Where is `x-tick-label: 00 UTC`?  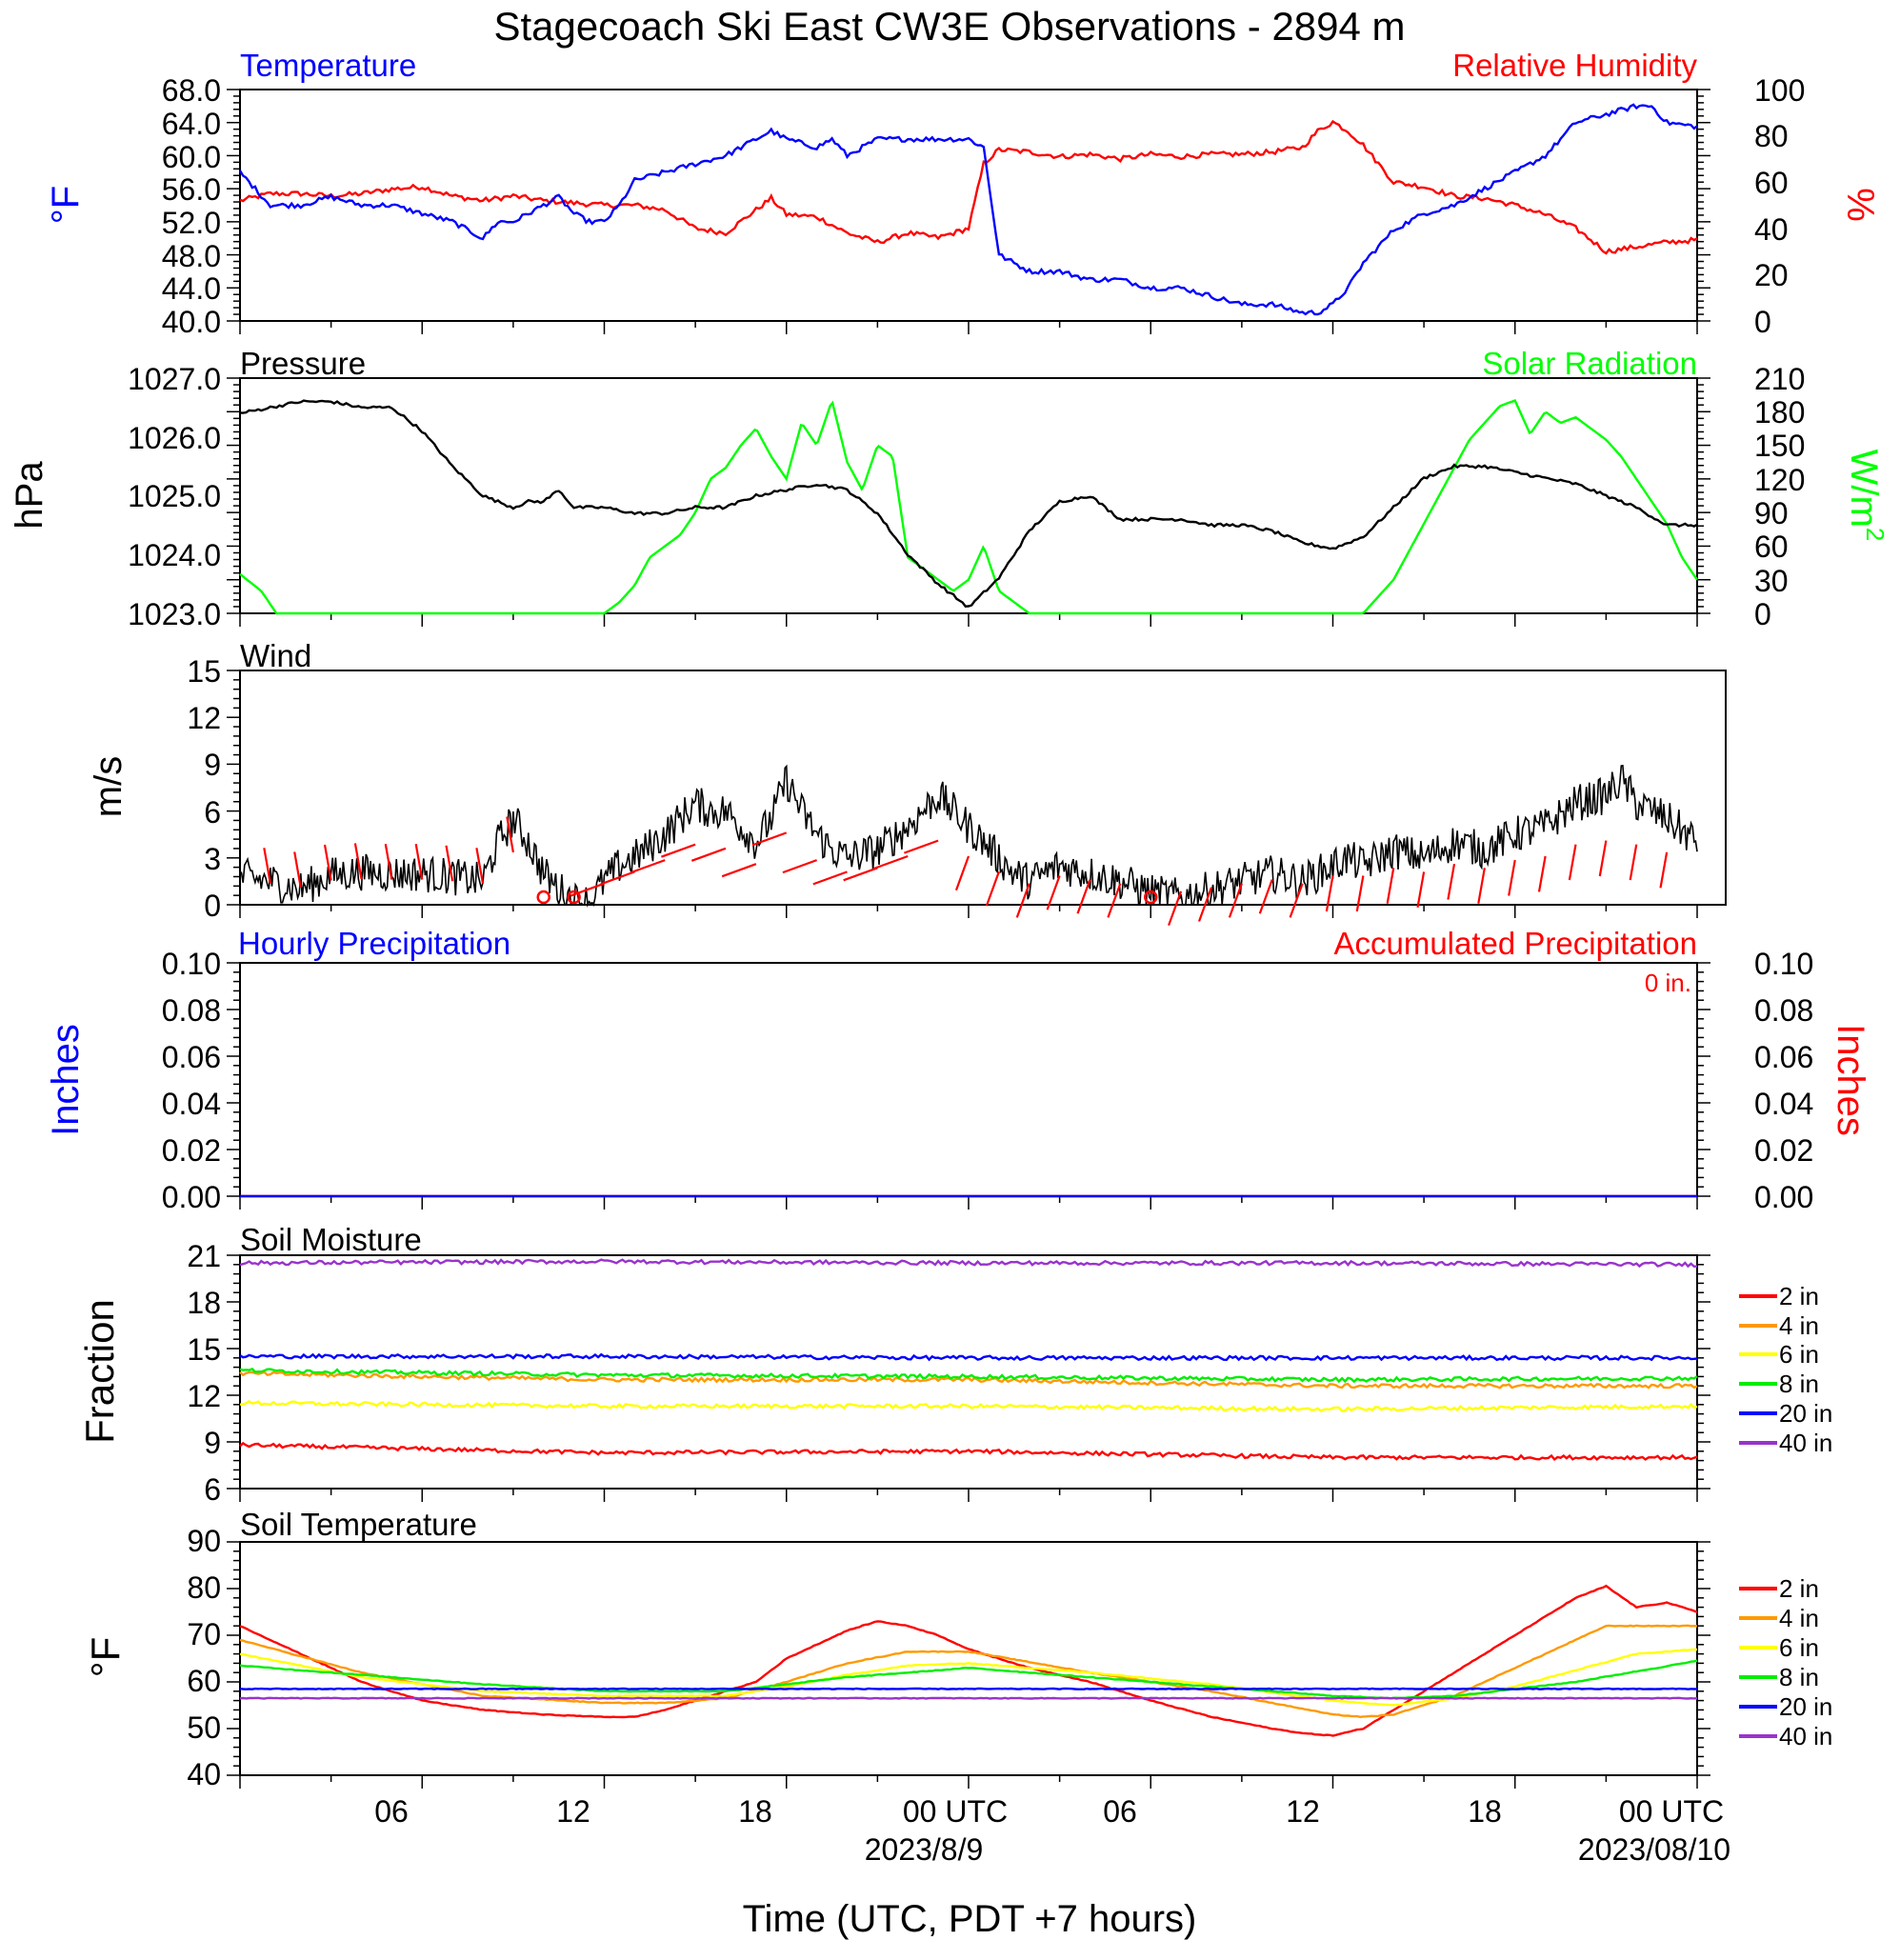 x-tick-label: 00 UTC is located at coordinates (1671, 1811).